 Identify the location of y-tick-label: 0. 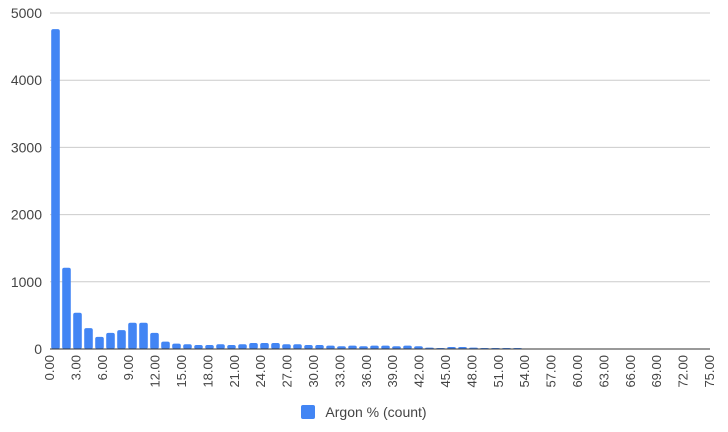
(38, 349).